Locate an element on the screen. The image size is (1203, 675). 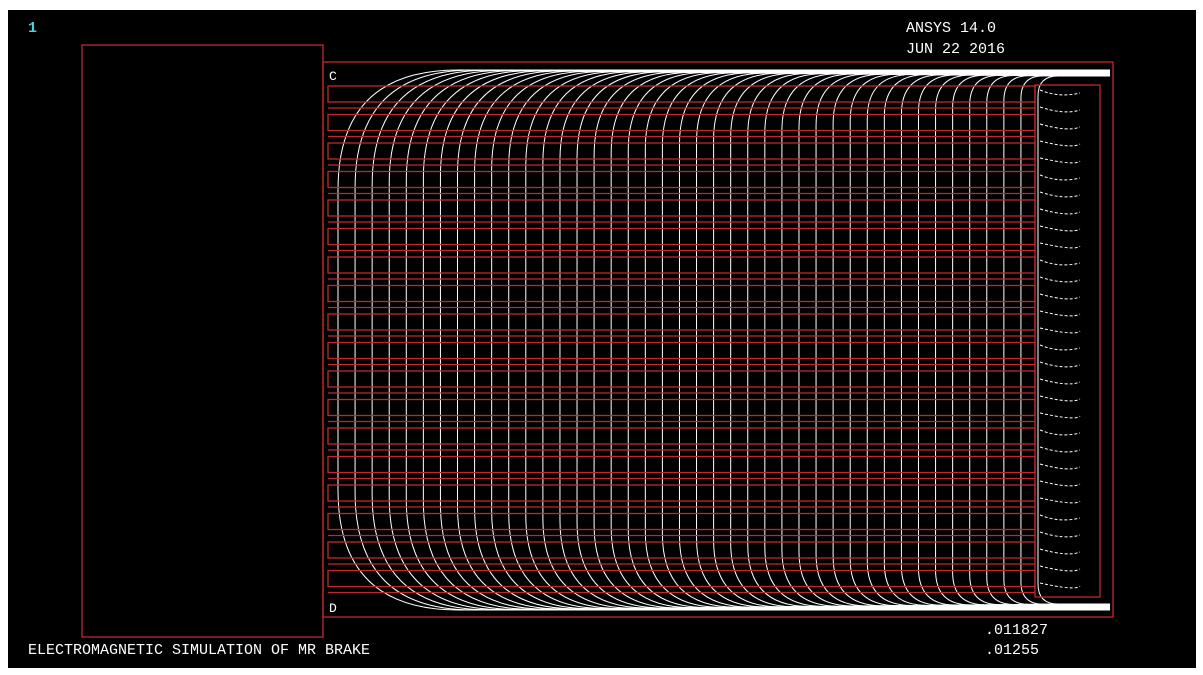
legend-value: .011827 is located at coordinates (1016, 630).